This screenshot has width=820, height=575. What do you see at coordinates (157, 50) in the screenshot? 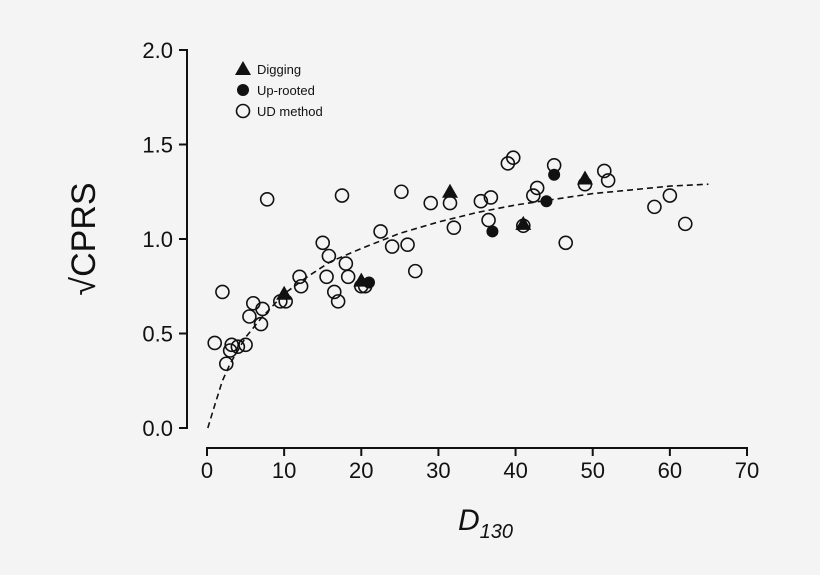
I see `y-tick-label: 2.0` at bounding box center [157, 50].